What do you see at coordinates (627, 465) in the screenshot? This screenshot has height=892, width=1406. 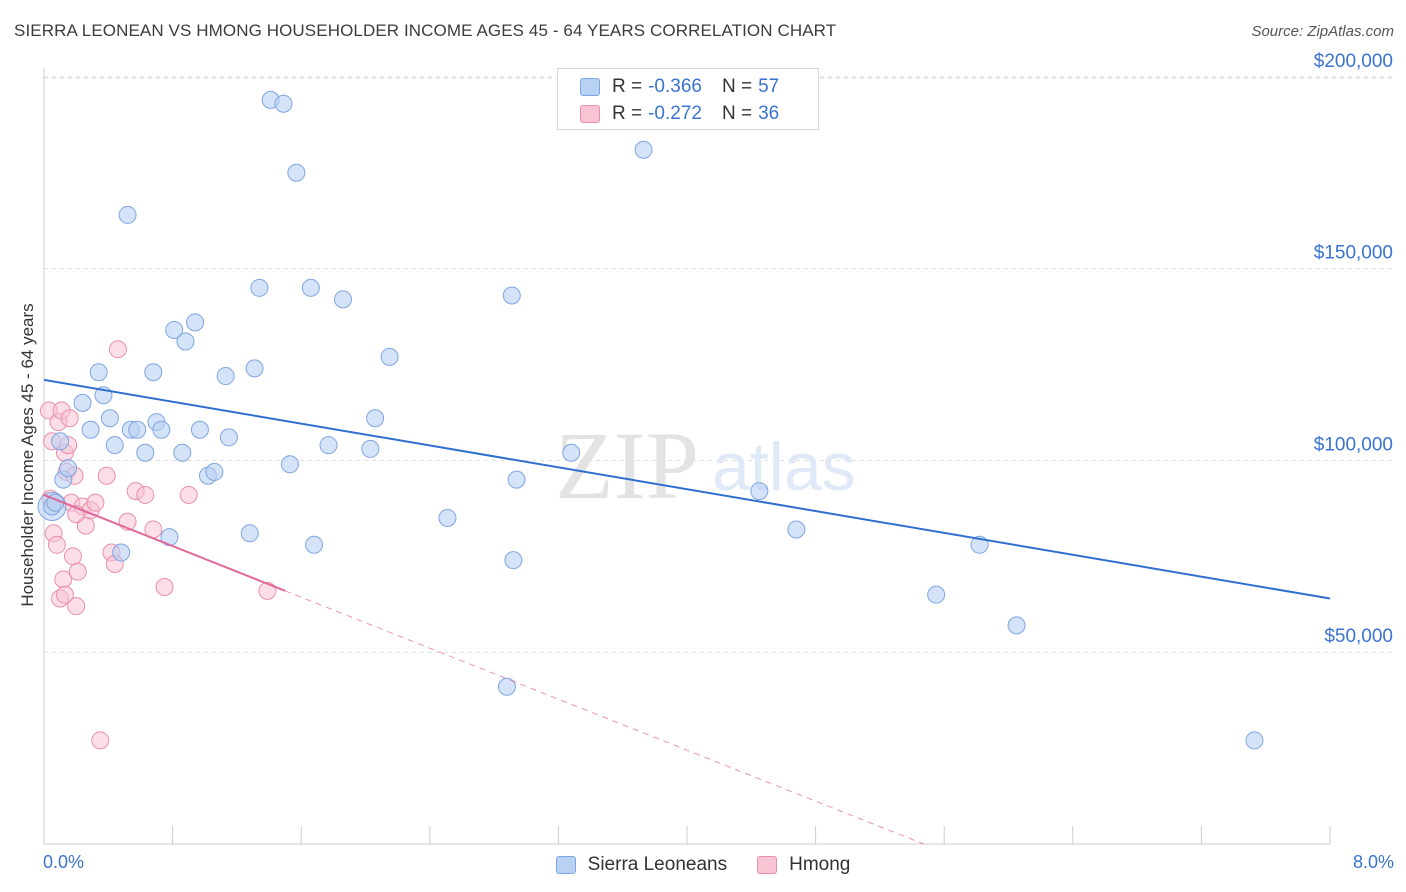 I see `watermark-zip: ZIP` at bounding box center [627, 465].